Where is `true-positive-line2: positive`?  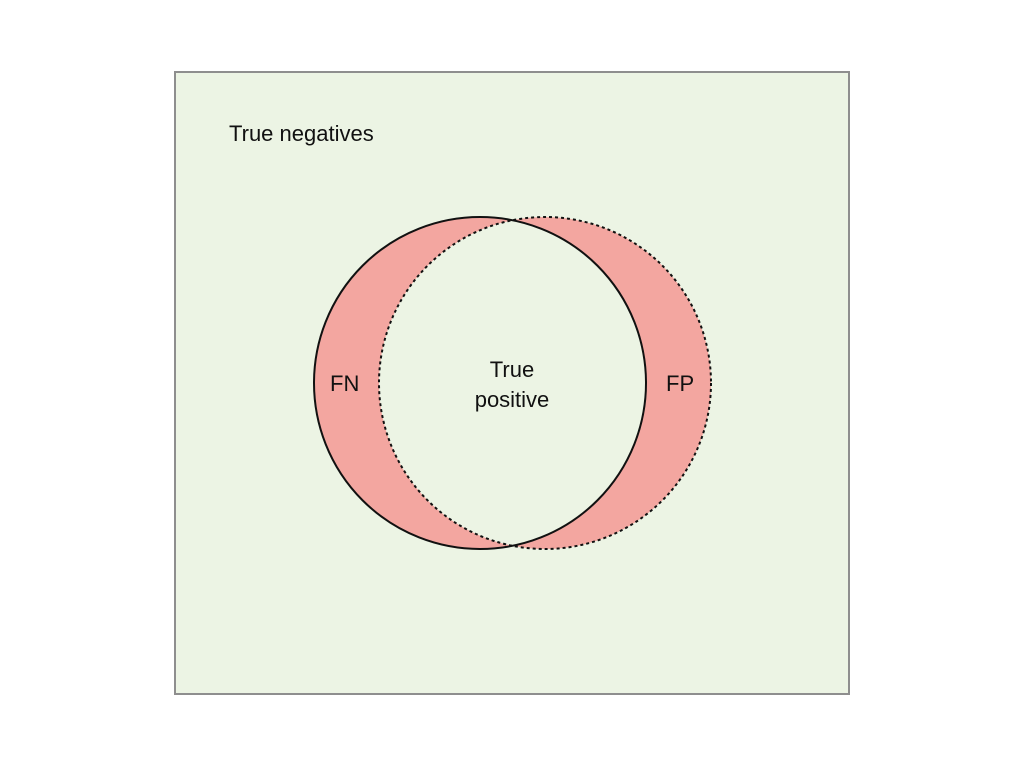 true-positive-line2: positive is located at coordinates (512, 399).